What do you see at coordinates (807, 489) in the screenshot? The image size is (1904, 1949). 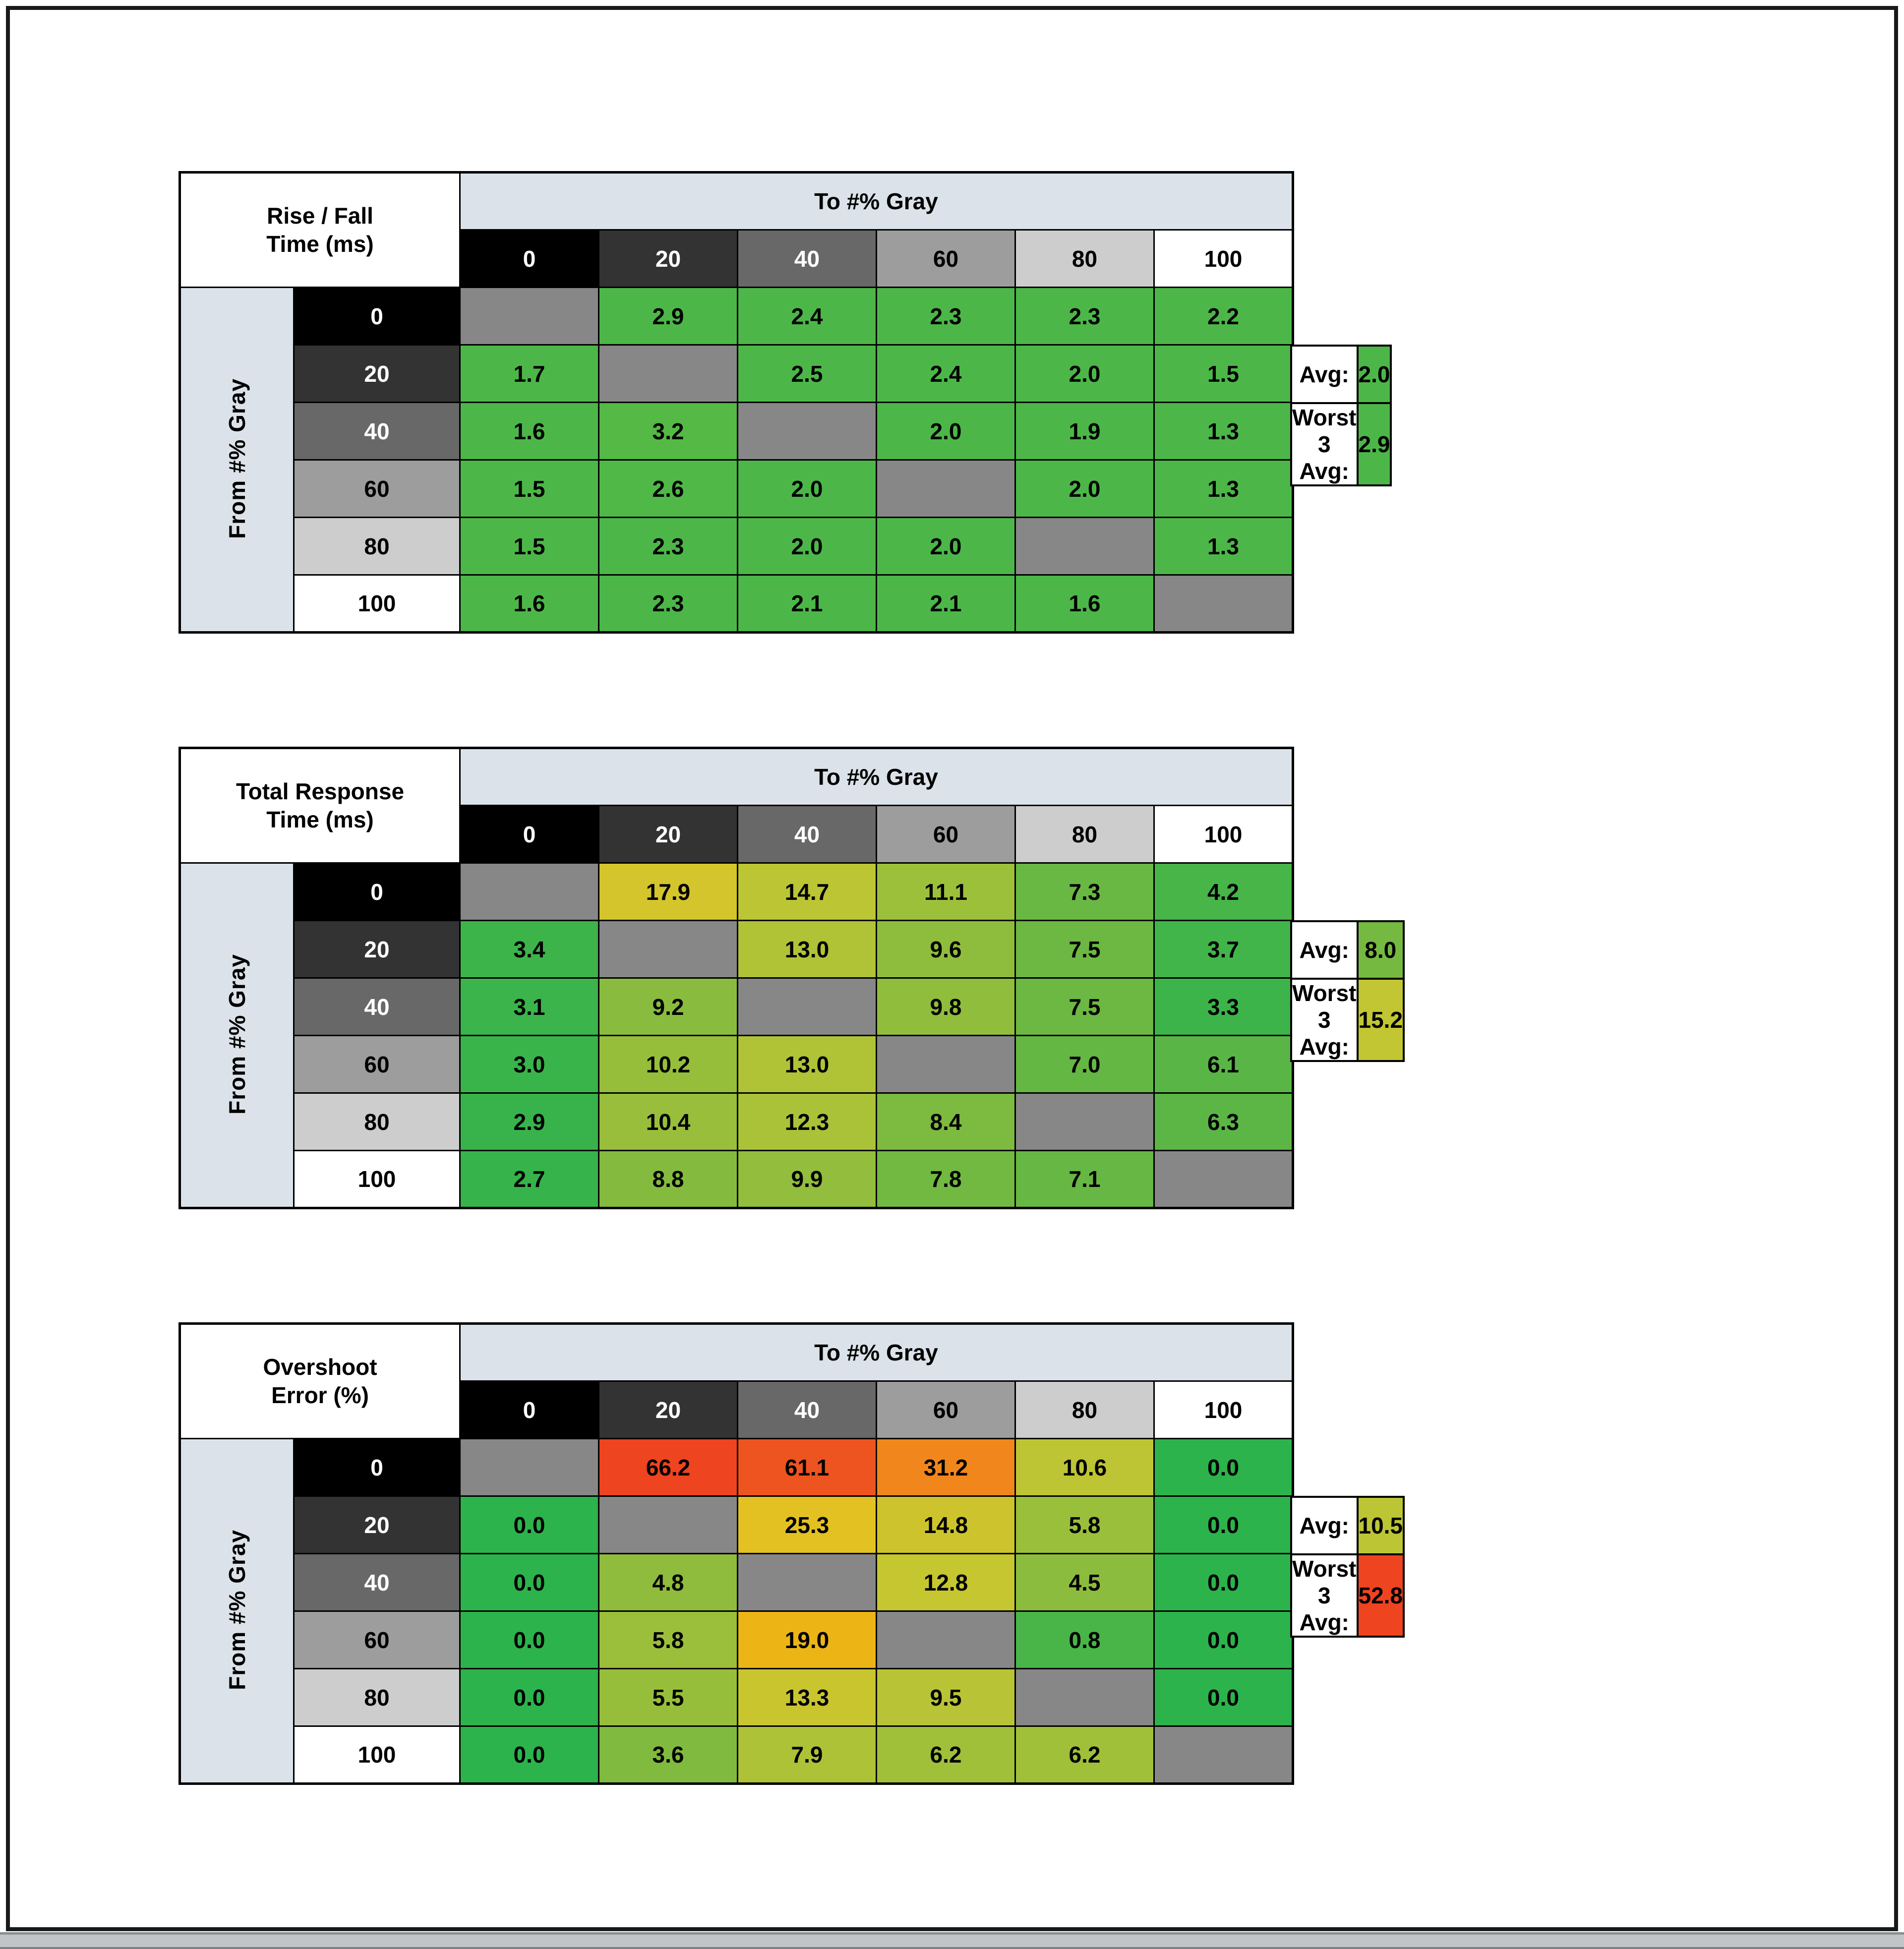 I see `cell-from-60-to-40: 2.0` at bounding box center [807, 489].